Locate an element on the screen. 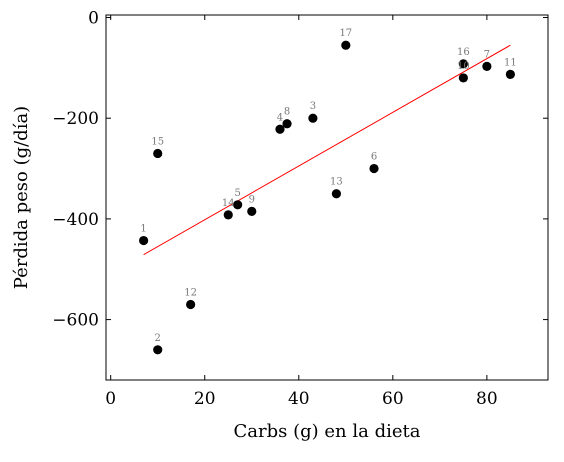  y-axis-title: Pérdida peso (g/día) is located at coordinates (21, 197).